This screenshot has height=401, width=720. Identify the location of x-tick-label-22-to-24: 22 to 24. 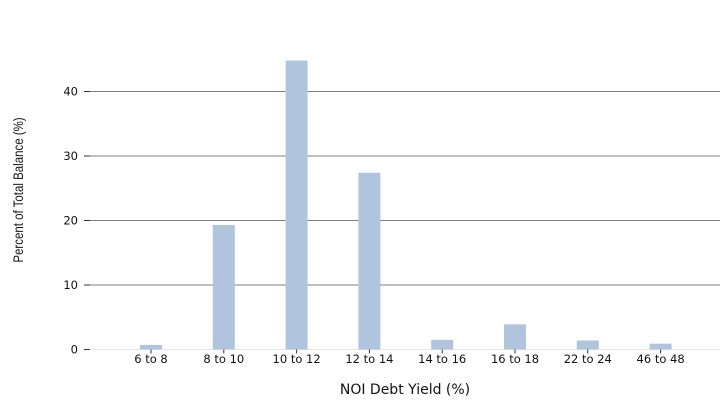
(588, 359).